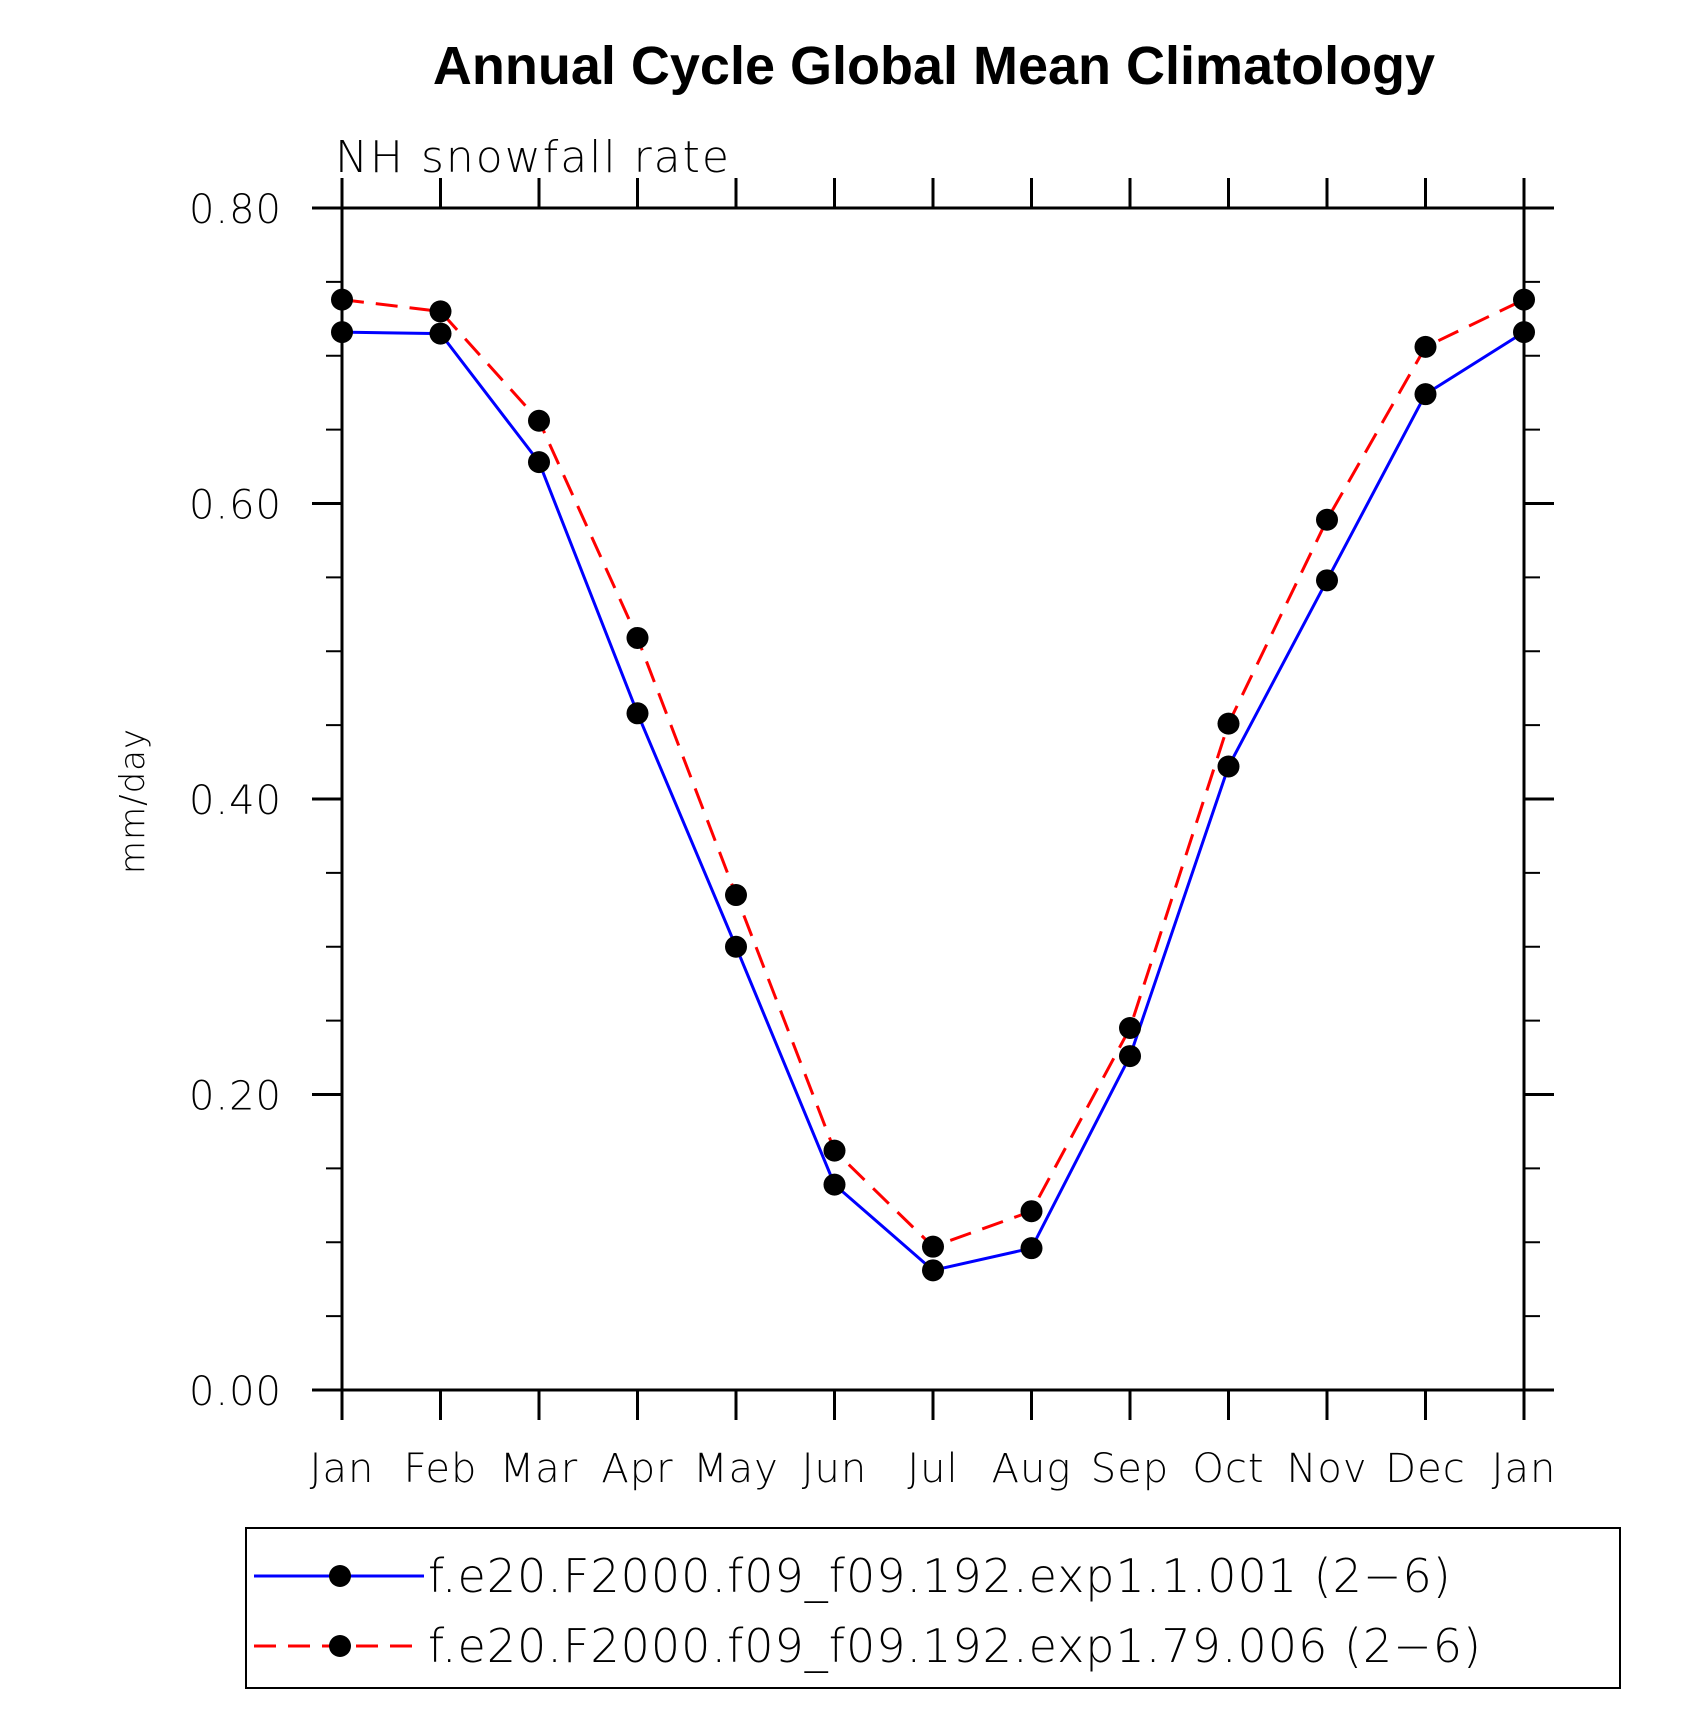  I want to click on chart-title: Annual Cycle Global Mean Climatology, so click(934, 66).